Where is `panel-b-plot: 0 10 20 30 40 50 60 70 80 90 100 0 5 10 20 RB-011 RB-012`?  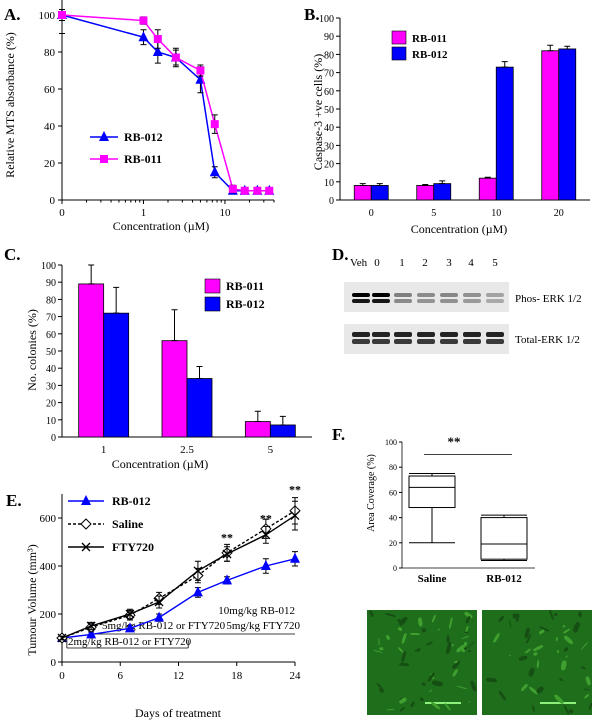
panel-b-plot: 0 10 20 30 40 50 60 70 80 90 100 0 5 10 20 RB-011 RB-012 is located at coordinates (454, 116).